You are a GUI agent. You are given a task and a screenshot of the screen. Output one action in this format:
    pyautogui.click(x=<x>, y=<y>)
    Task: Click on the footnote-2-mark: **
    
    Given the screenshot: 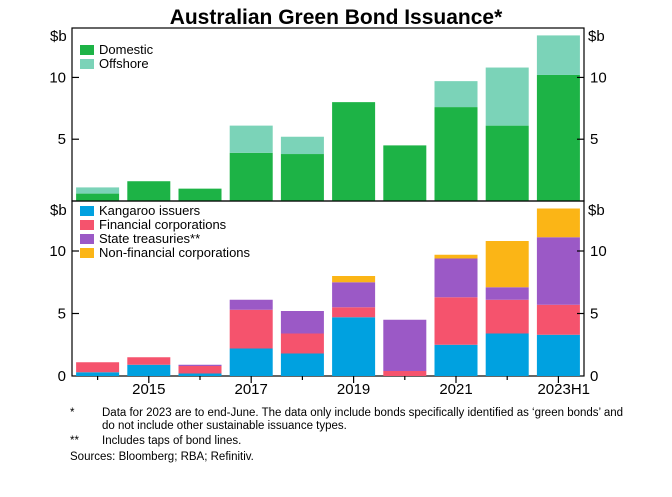 What is the action you would take?
    pyautogui.click(x=74, y=441)
    